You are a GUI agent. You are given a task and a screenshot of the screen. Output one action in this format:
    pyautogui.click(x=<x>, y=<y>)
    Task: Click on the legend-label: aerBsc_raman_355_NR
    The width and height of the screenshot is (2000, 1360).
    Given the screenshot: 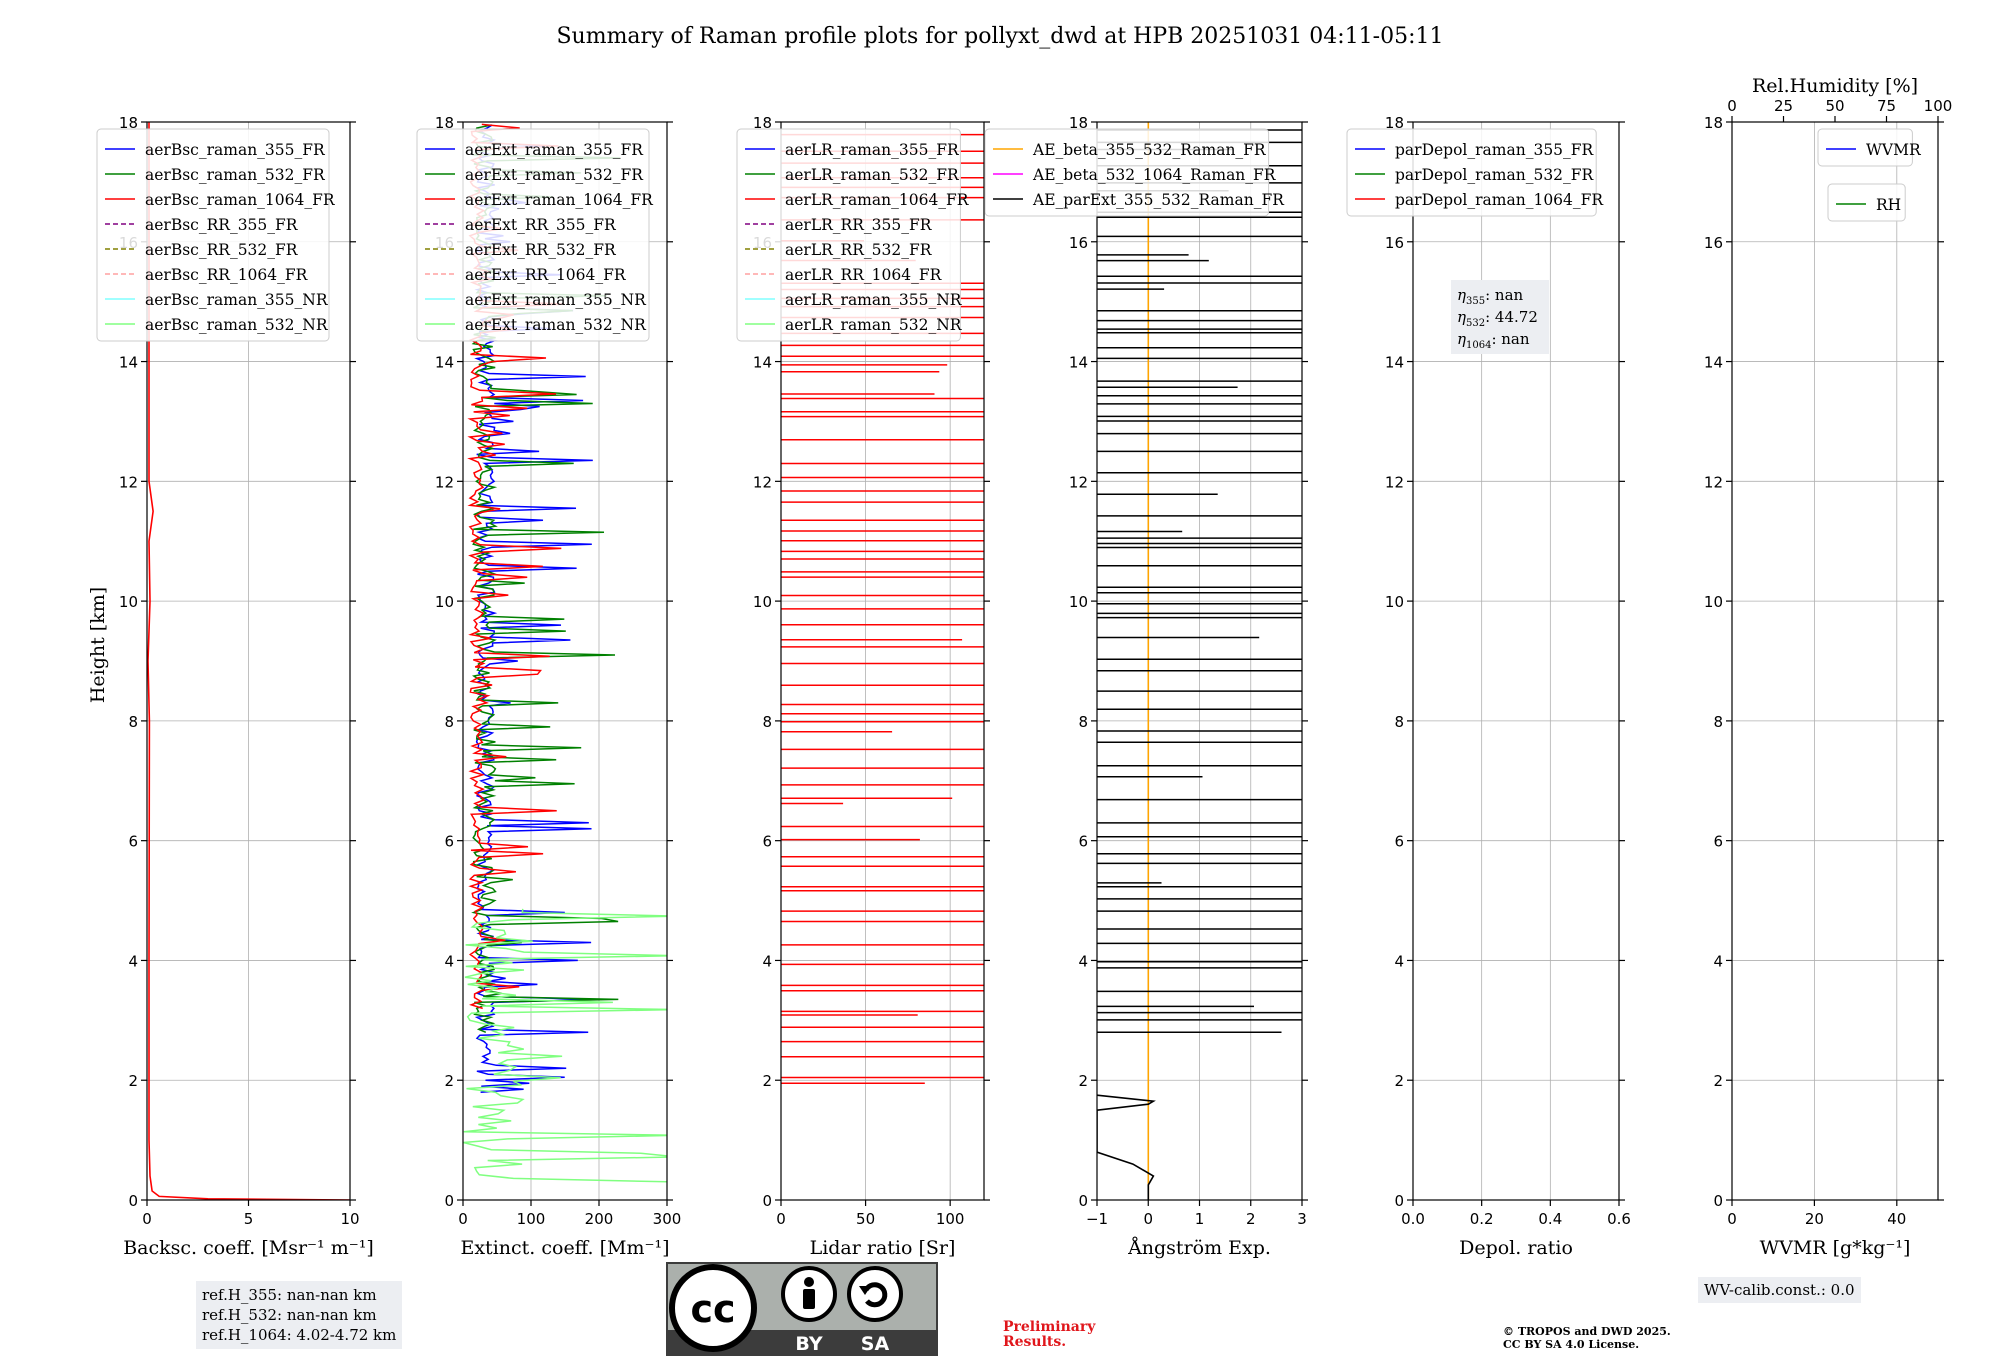 What is the action you would take?
    pyautogui.click(x=237, y=300)
    